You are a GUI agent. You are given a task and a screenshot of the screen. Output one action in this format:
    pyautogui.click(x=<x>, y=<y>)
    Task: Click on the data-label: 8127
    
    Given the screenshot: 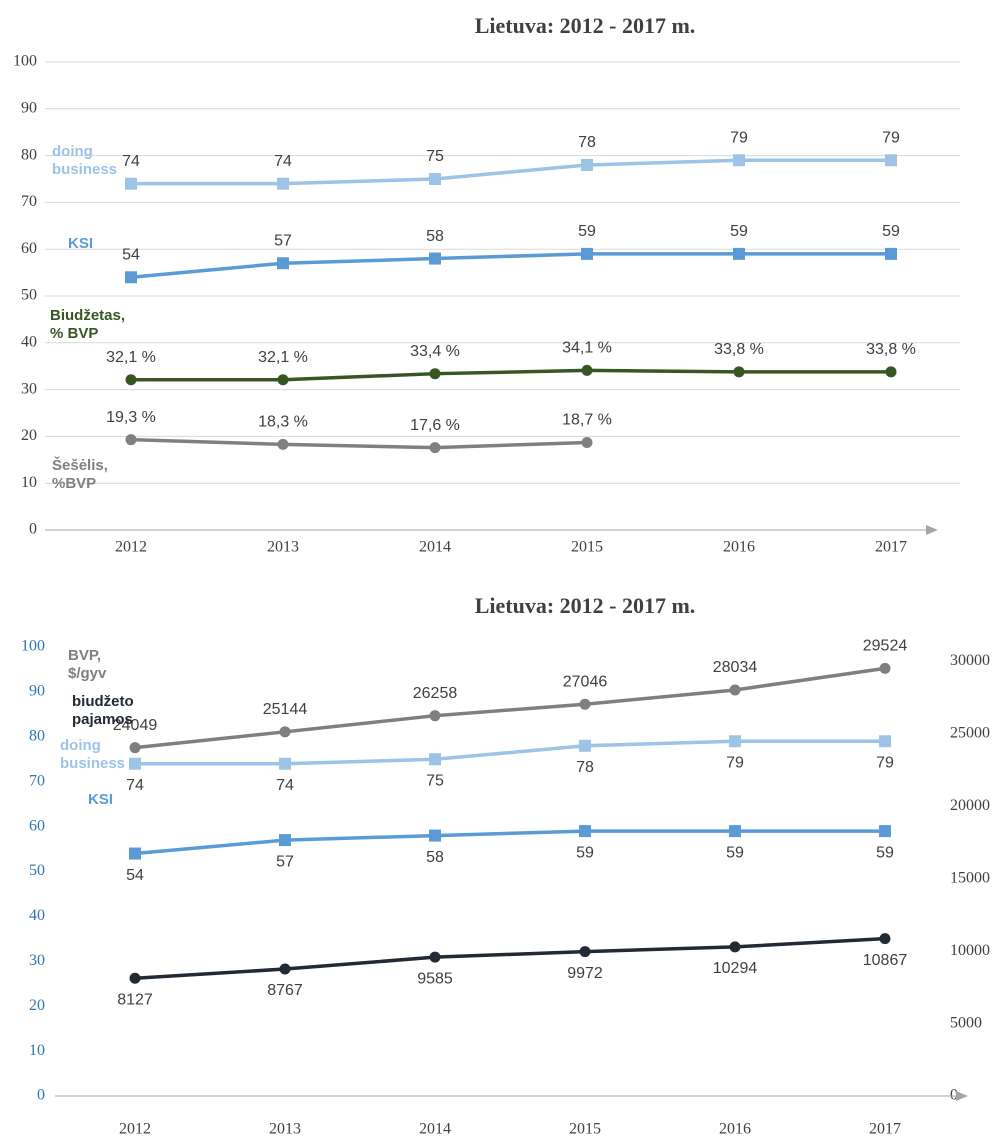 What is the action you would take?
    pyautogui.click(x=135, y=1000)
    